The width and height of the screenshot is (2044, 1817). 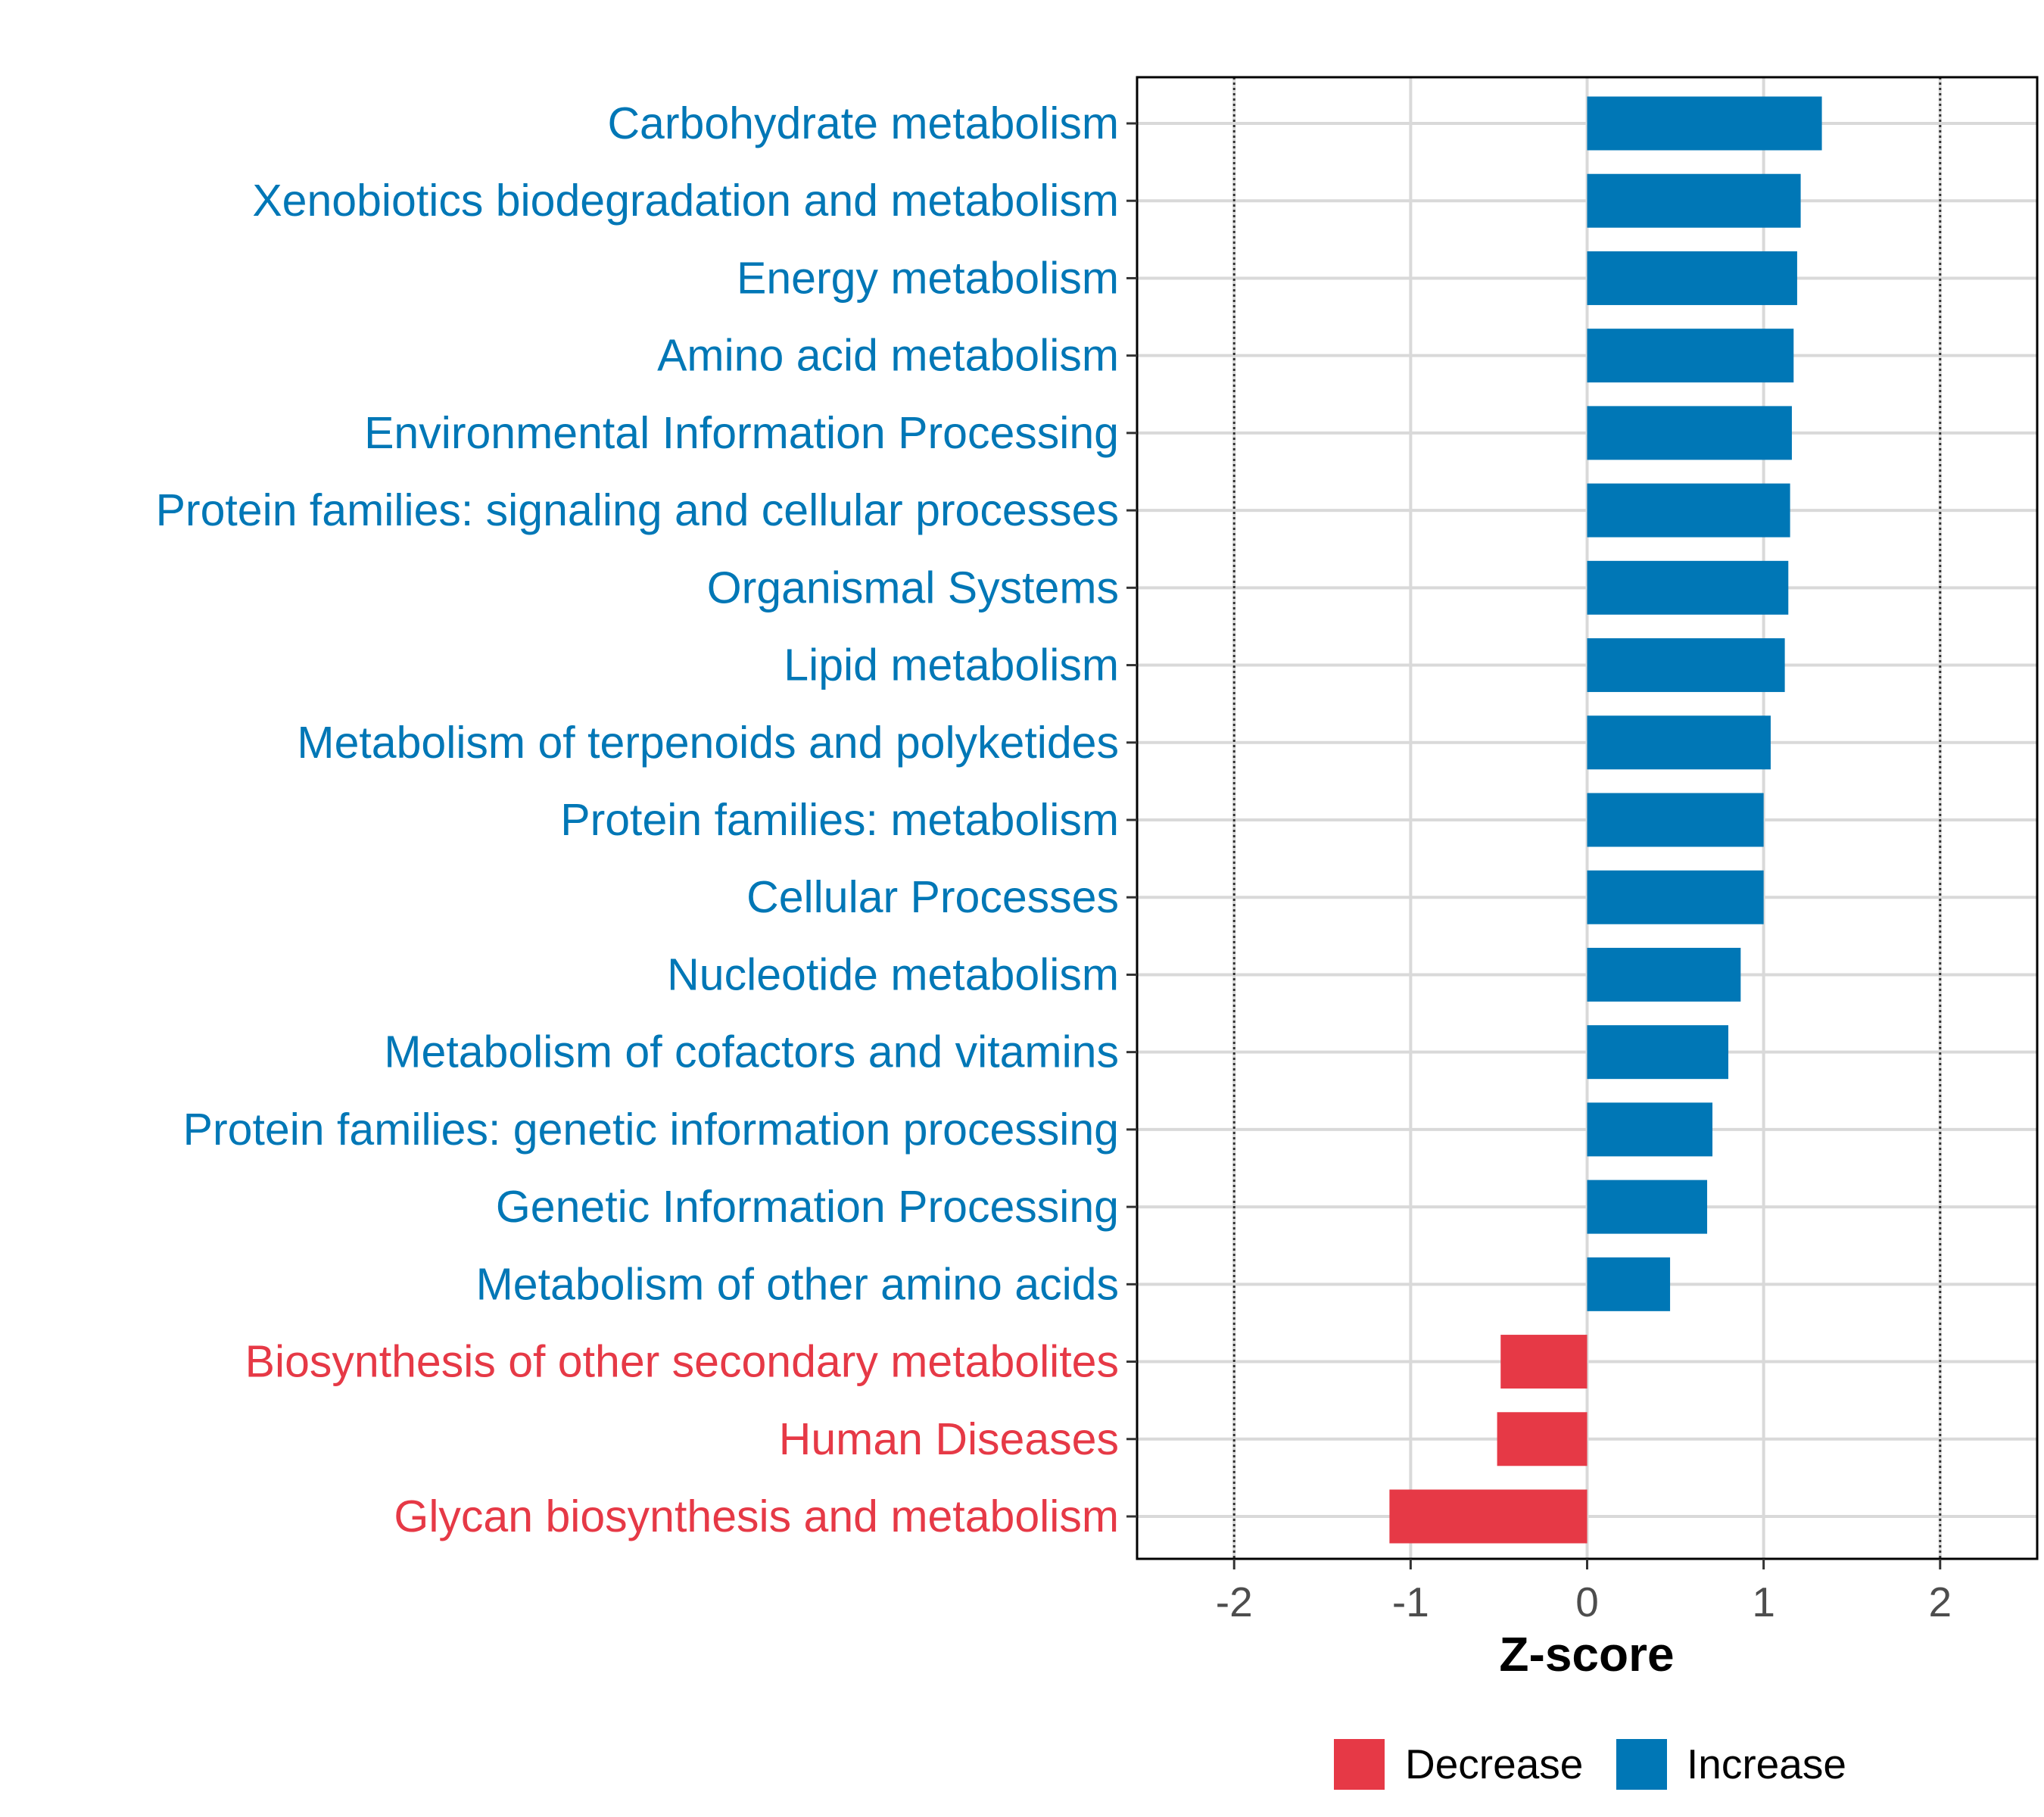 What do you see at coordinates (863, 123) in the screenshot?
I see `category-label: Carbohydrate metabolism` at bounding box center [863, 123].